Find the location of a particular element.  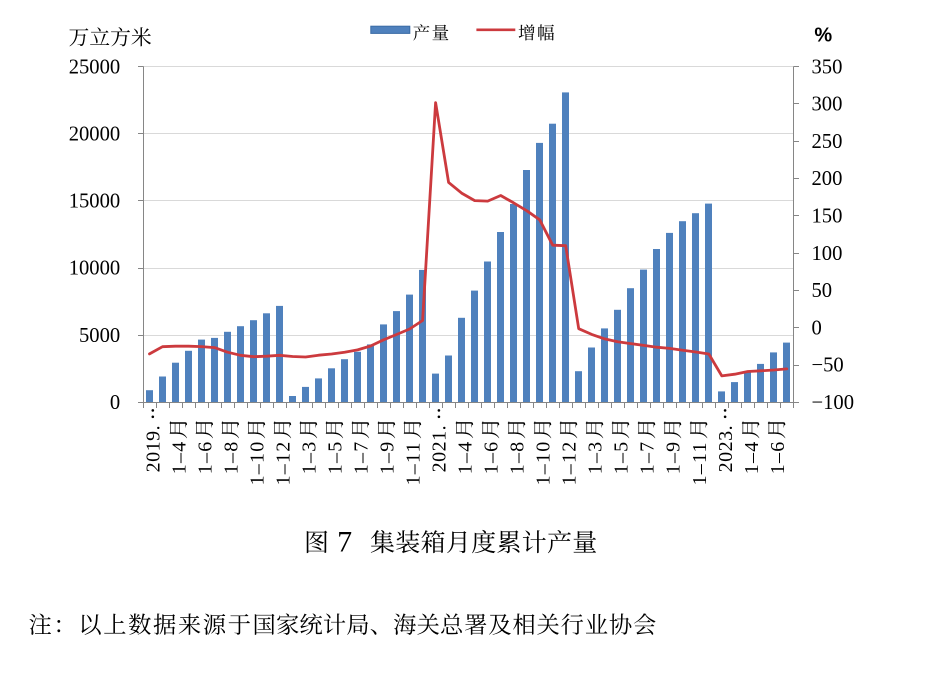

svg-text: 2019. is located at coordinates (154, 449).